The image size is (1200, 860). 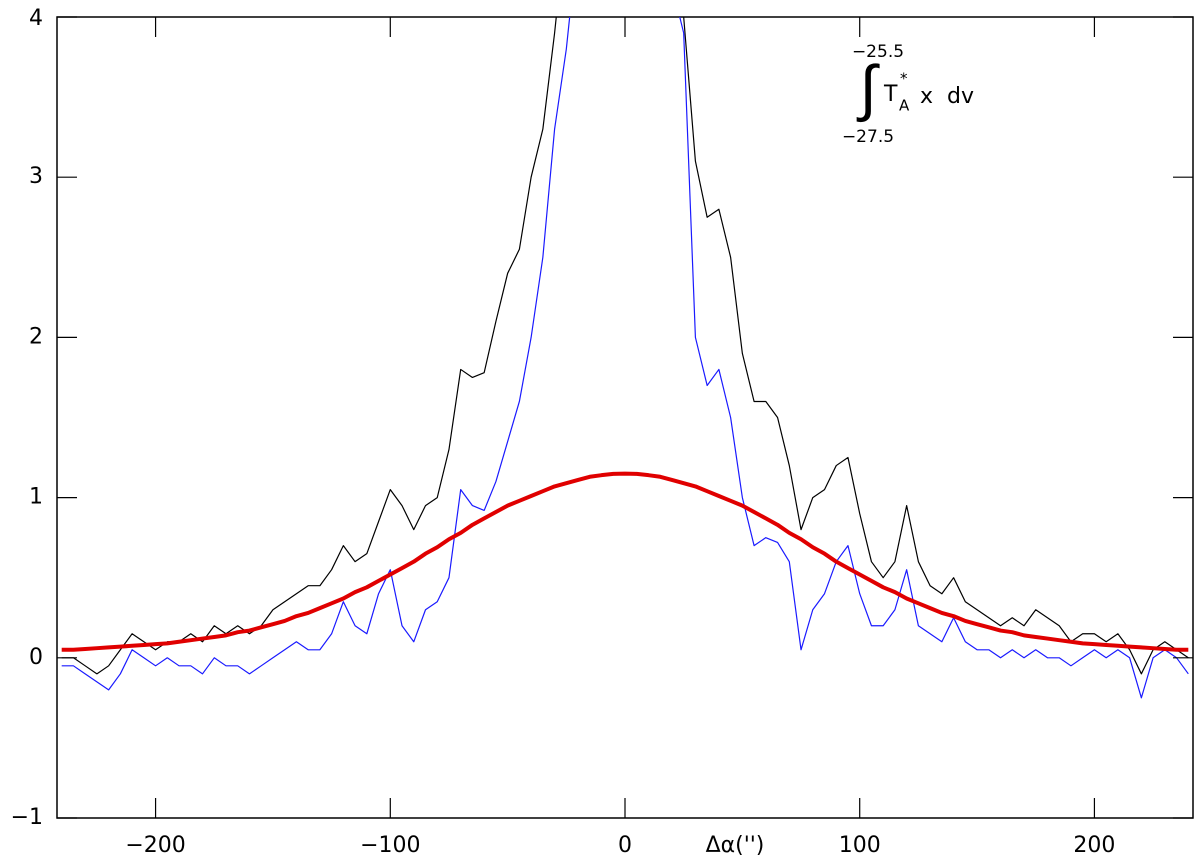 What do you see at coordinates (36, 176) in the screenshot?
I see `y-tick-label: 3` at bounding box center [36, 176].